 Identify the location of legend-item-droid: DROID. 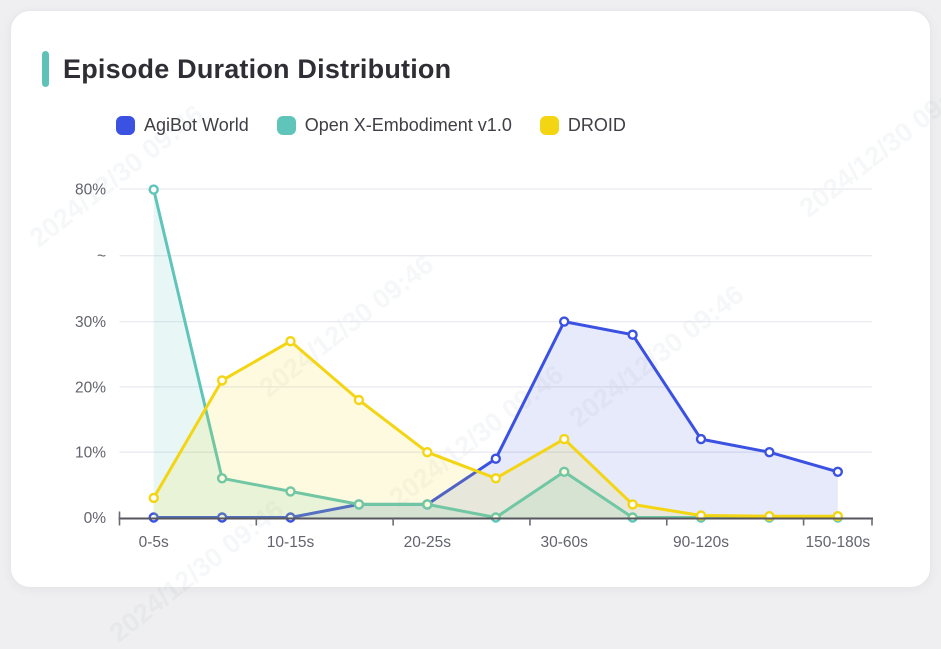
(582, 125).